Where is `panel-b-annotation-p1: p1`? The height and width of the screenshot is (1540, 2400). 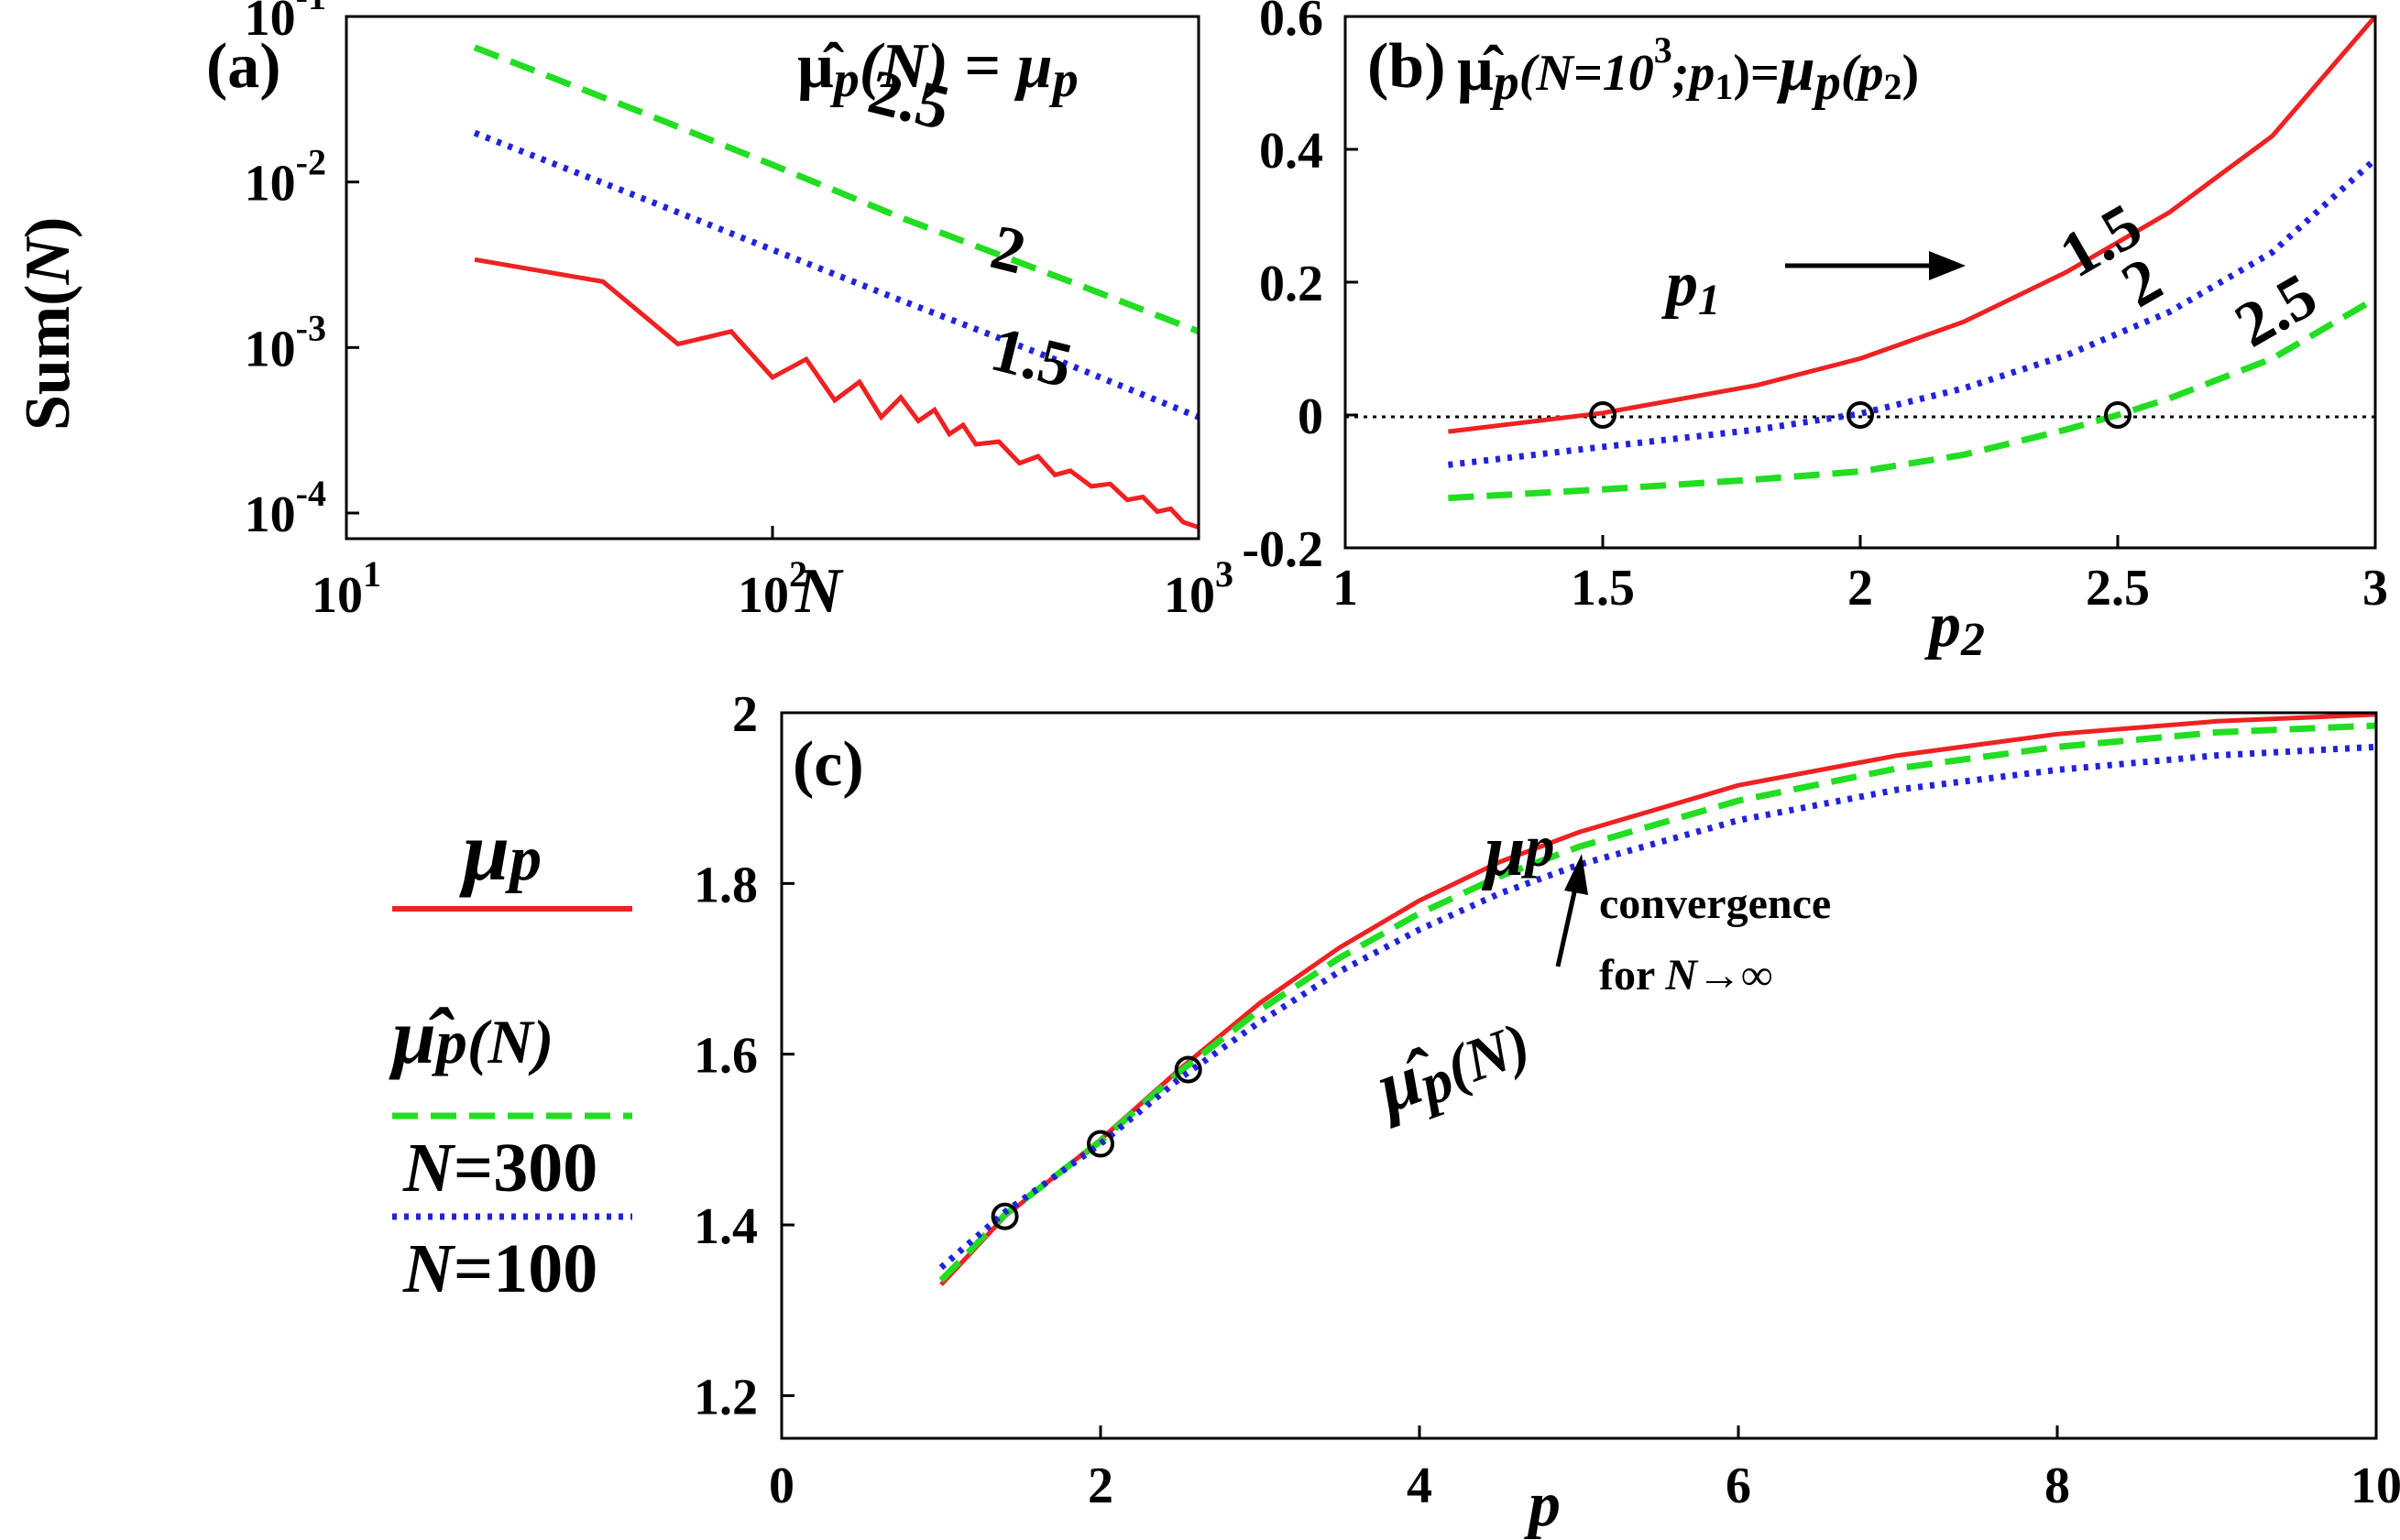
panel-b-annotation-p1: p1 is located at coordinates (1690, 286).